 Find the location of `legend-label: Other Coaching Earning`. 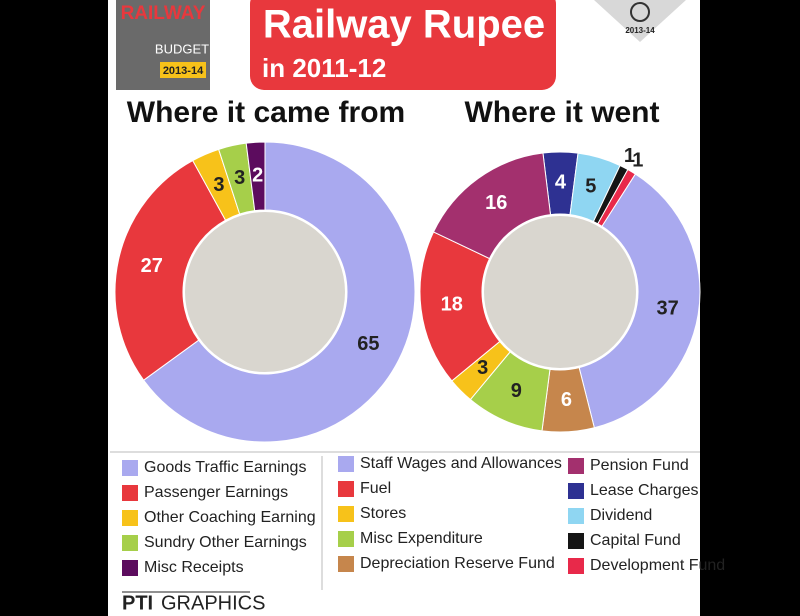

legend-label: Other Coaching Earning is located at coordinates (230, 517).